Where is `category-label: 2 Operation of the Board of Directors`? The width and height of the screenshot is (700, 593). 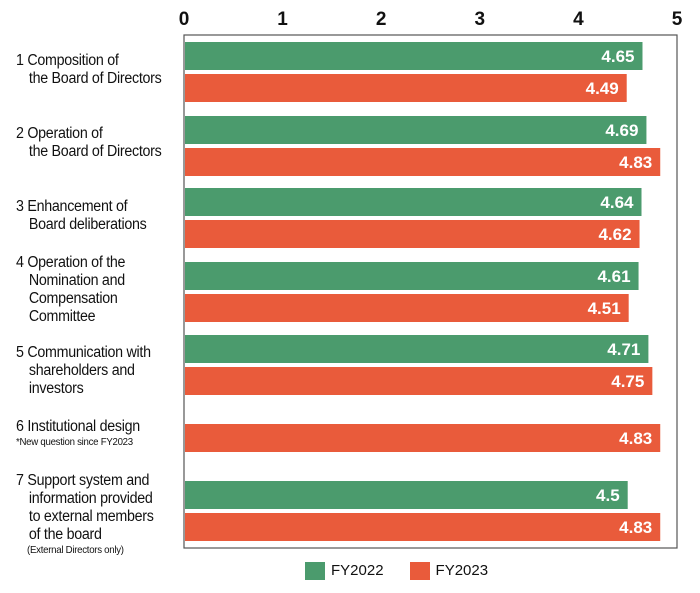
category-label: 2 Operation of the Board of Directors is located at coordinates (89, 143).